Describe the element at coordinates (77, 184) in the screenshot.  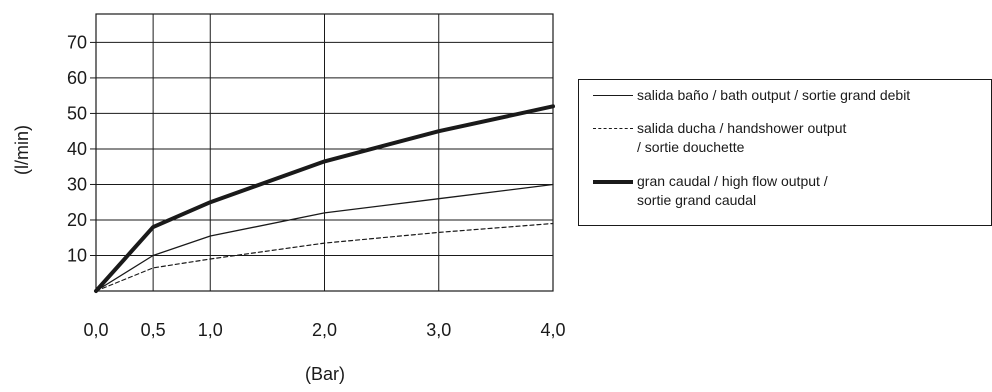
I see `y-tick-label: 30` at that location.